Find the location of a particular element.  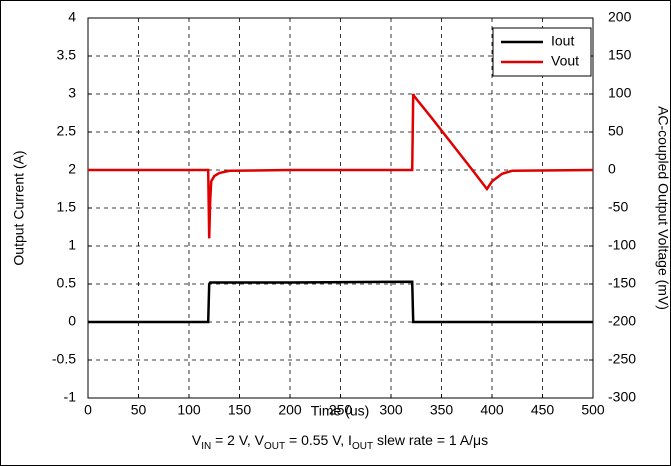

y-tick-label: 3 is located at coordinates (72, 93).